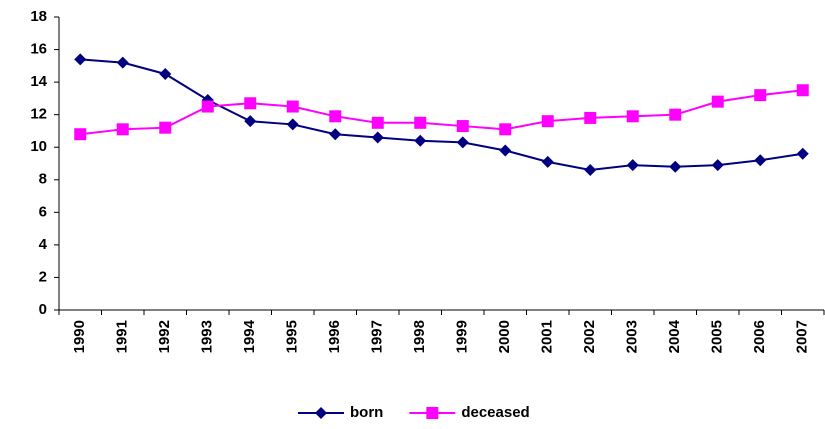 Image resolution: width=825 pixels, height=429 pixels. Describe the element at coordinates (38, 49) in the screenshot. I see `y-tick-label: 16` at that location.